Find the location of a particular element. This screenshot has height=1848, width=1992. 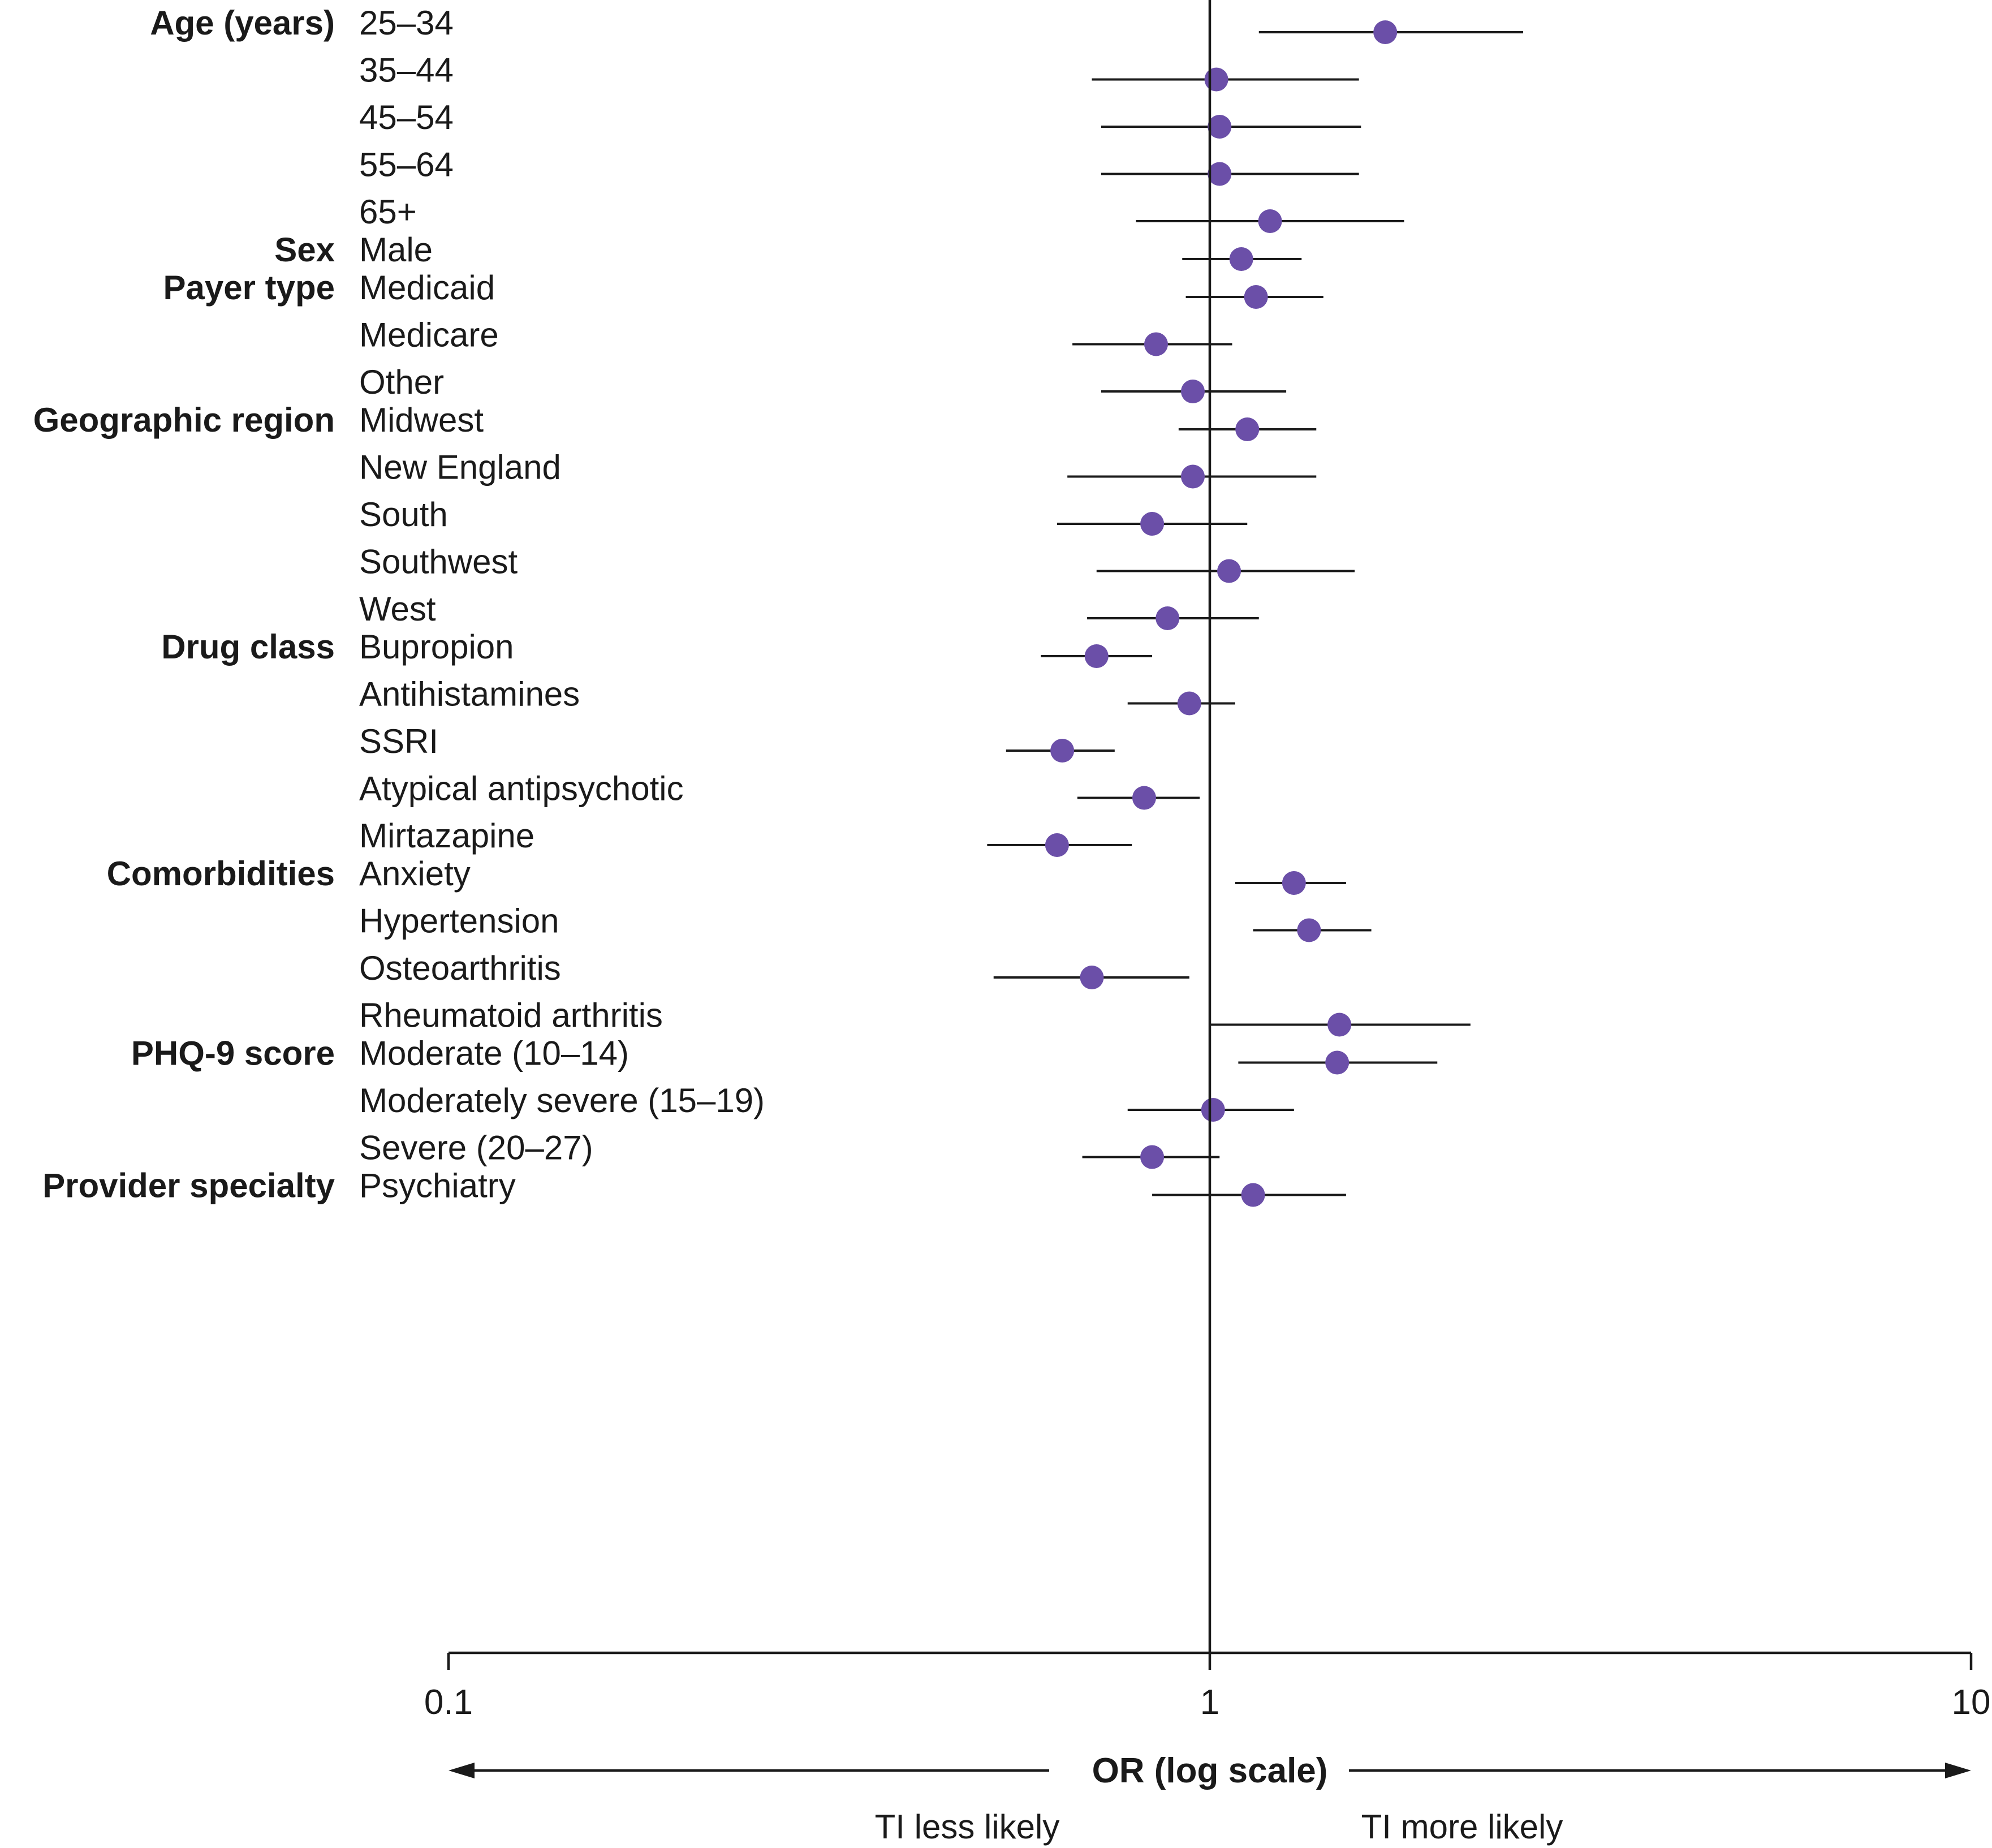

row-label: Mirtazapine is located at coordinates (446, 836).